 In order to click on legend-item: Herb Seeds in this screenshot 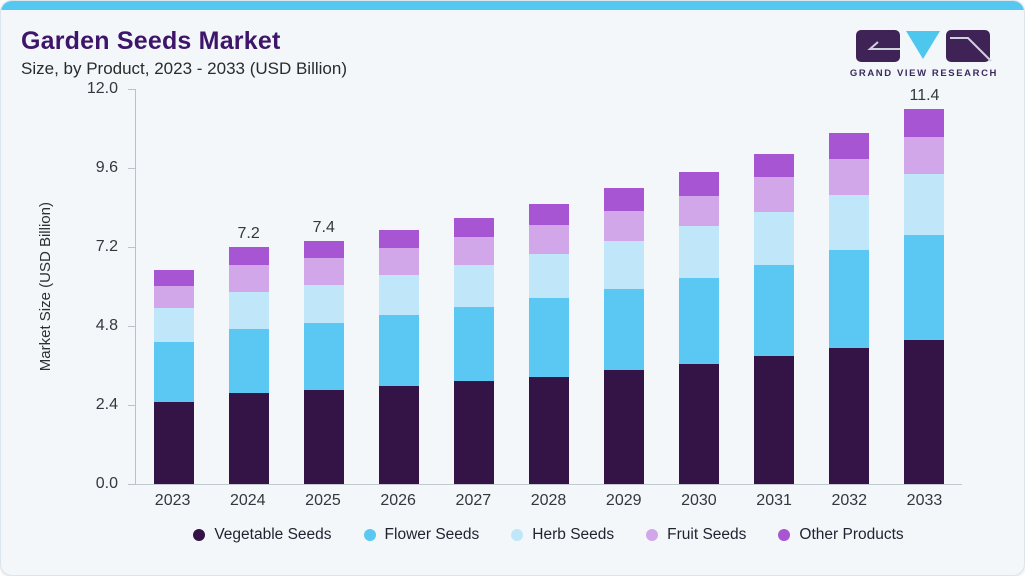, I will do `click(562, 535)`.